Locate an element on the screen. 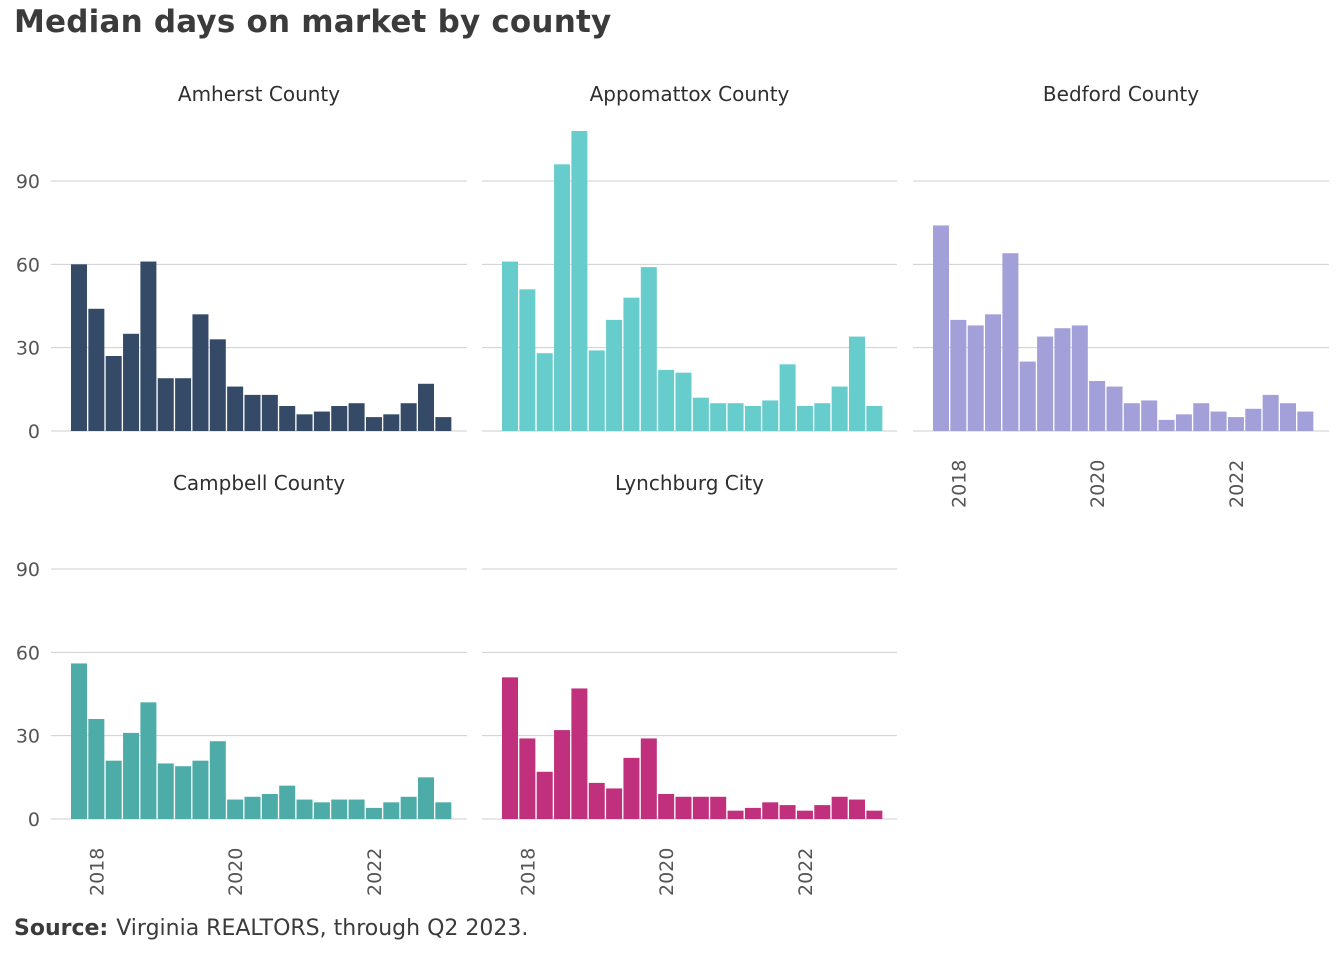 The height and width of the screenshot is (960, 1344). y-tick-label: 0 is located at coordinates (34, 432).